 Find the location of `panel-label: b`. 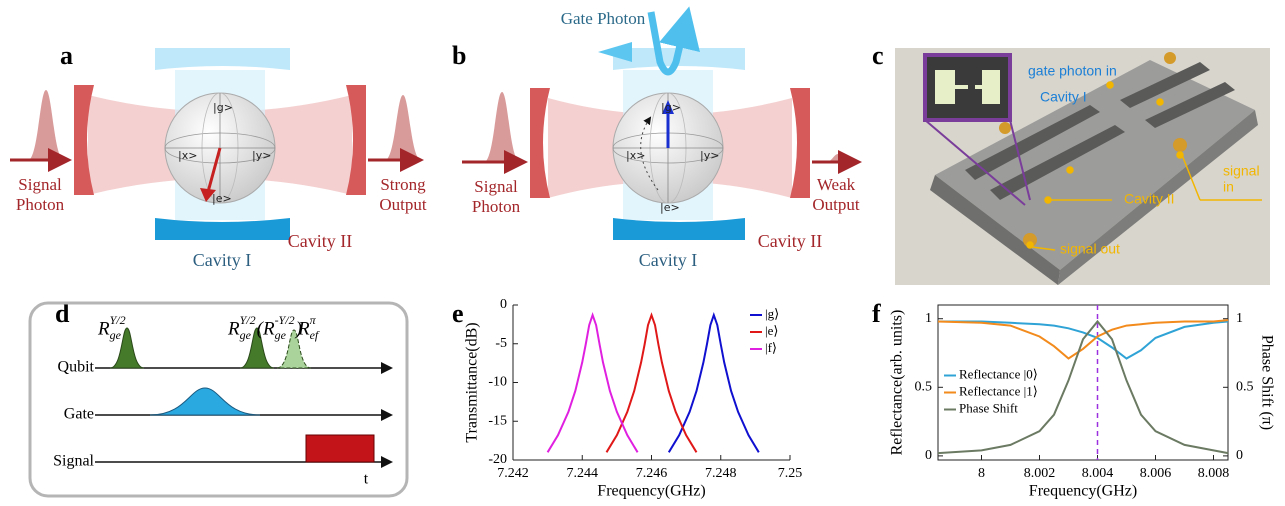

panel-label: b is located at coordinates (459, 55).